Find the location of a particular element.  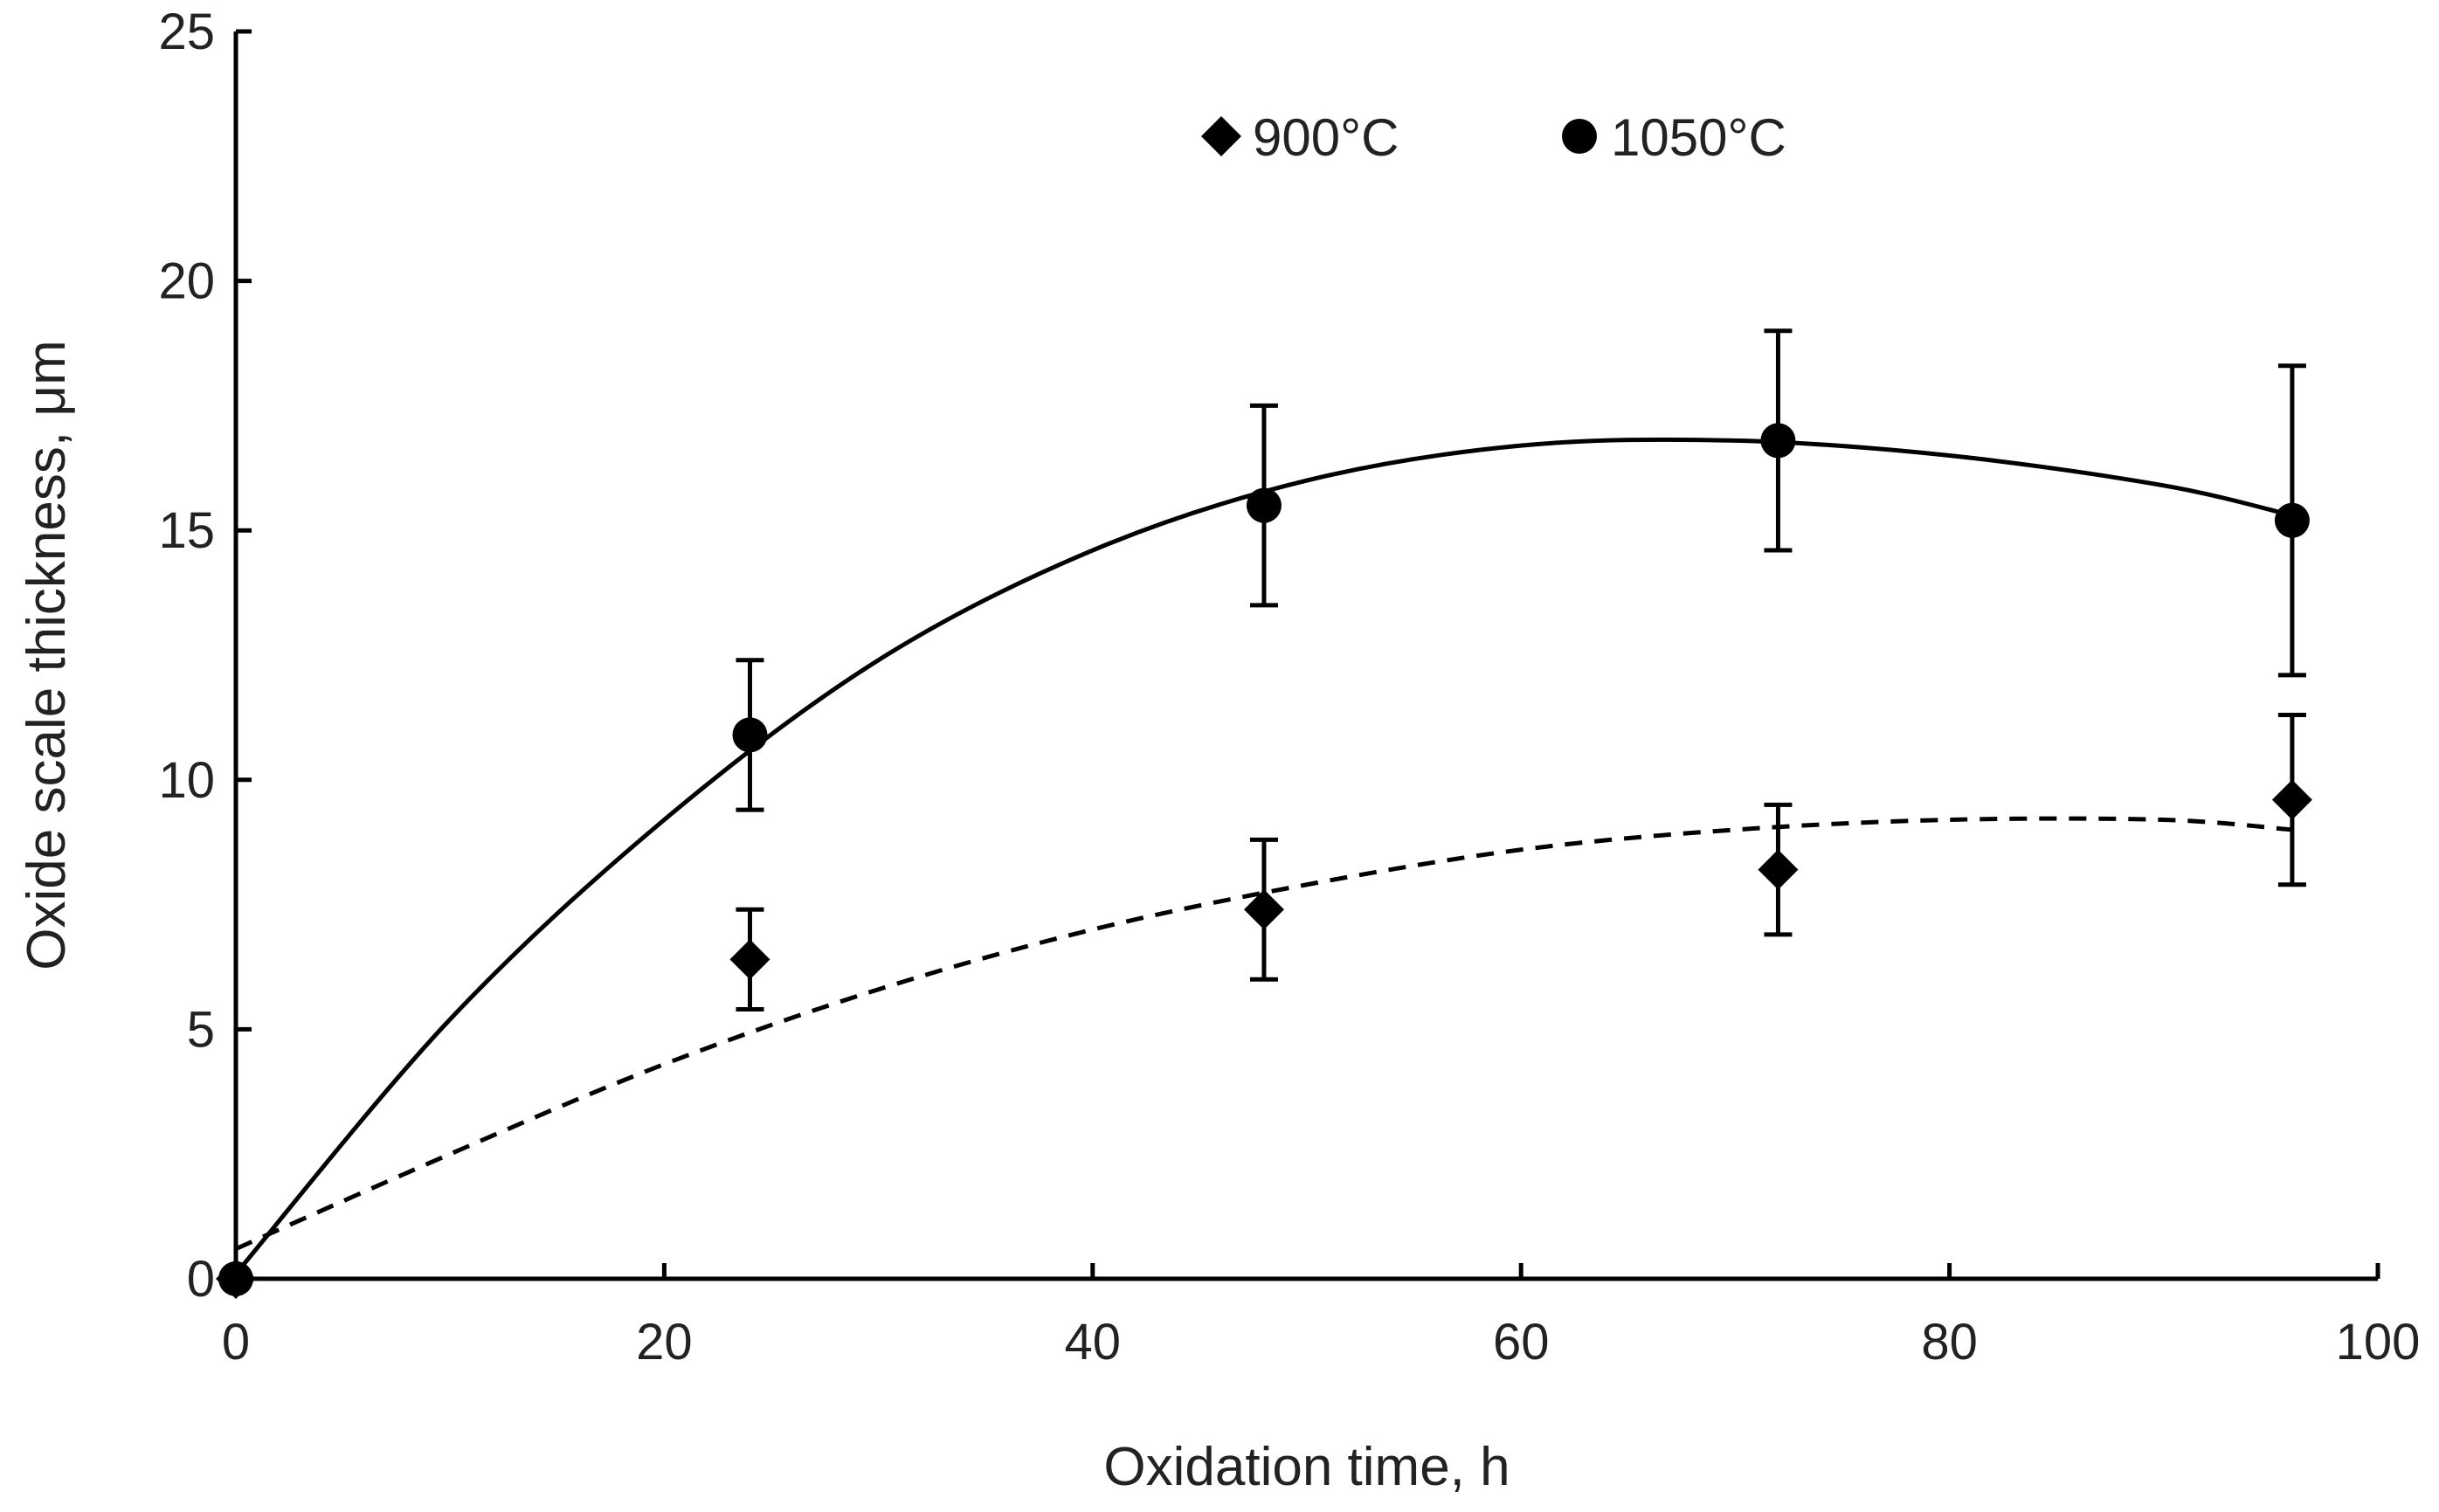

y-tick-label: 0 is located at coordinates (201, 1279).